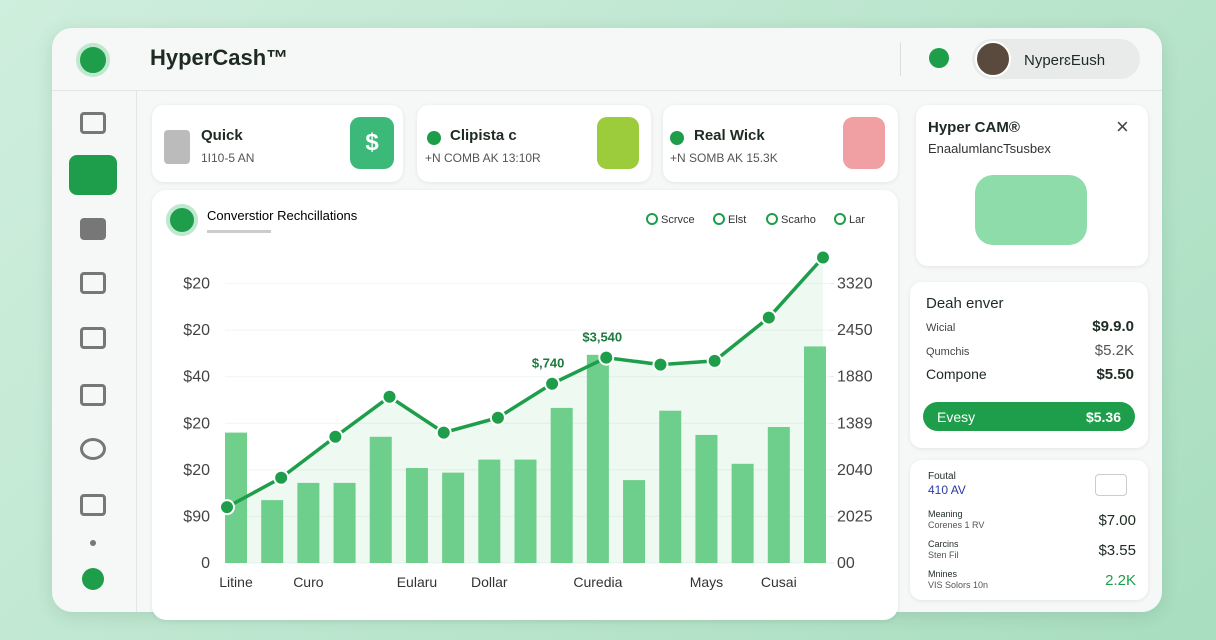 Image resolution: width=1216 pixels, height=640 pixels. I want to click on row-sub: VIS Solors 10n, so click(958, 585).